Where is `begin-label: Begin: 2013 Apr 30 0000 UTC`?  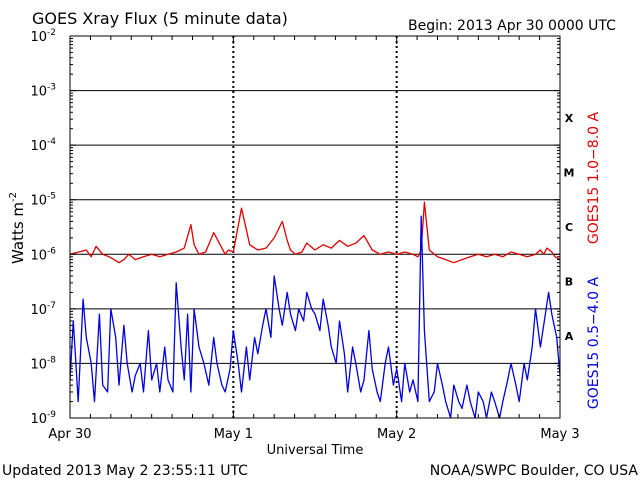
begin-label: Begin: 2013 Apr 30 0000 UTC is located at coordinates (512, 26).